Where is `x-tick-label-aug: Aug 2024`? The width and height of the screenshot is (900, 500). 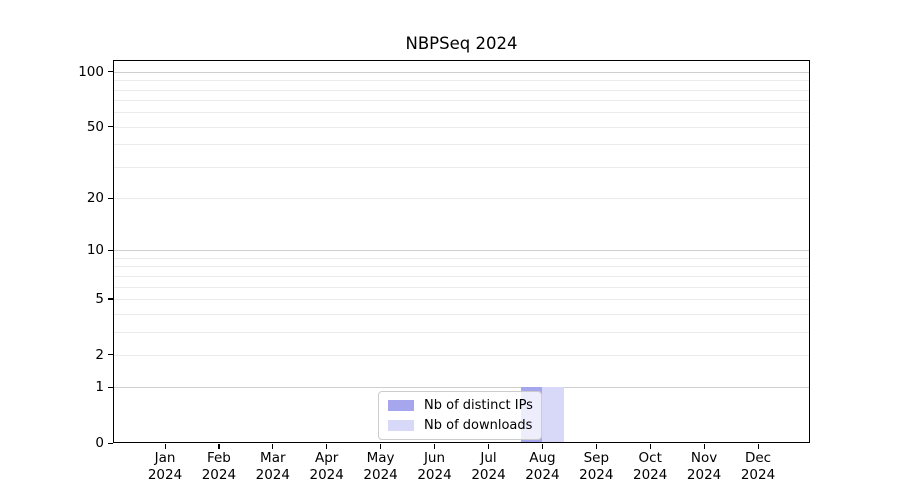 x-tick-label-aug: Aug 2024 is located at coordinates (542, 467).